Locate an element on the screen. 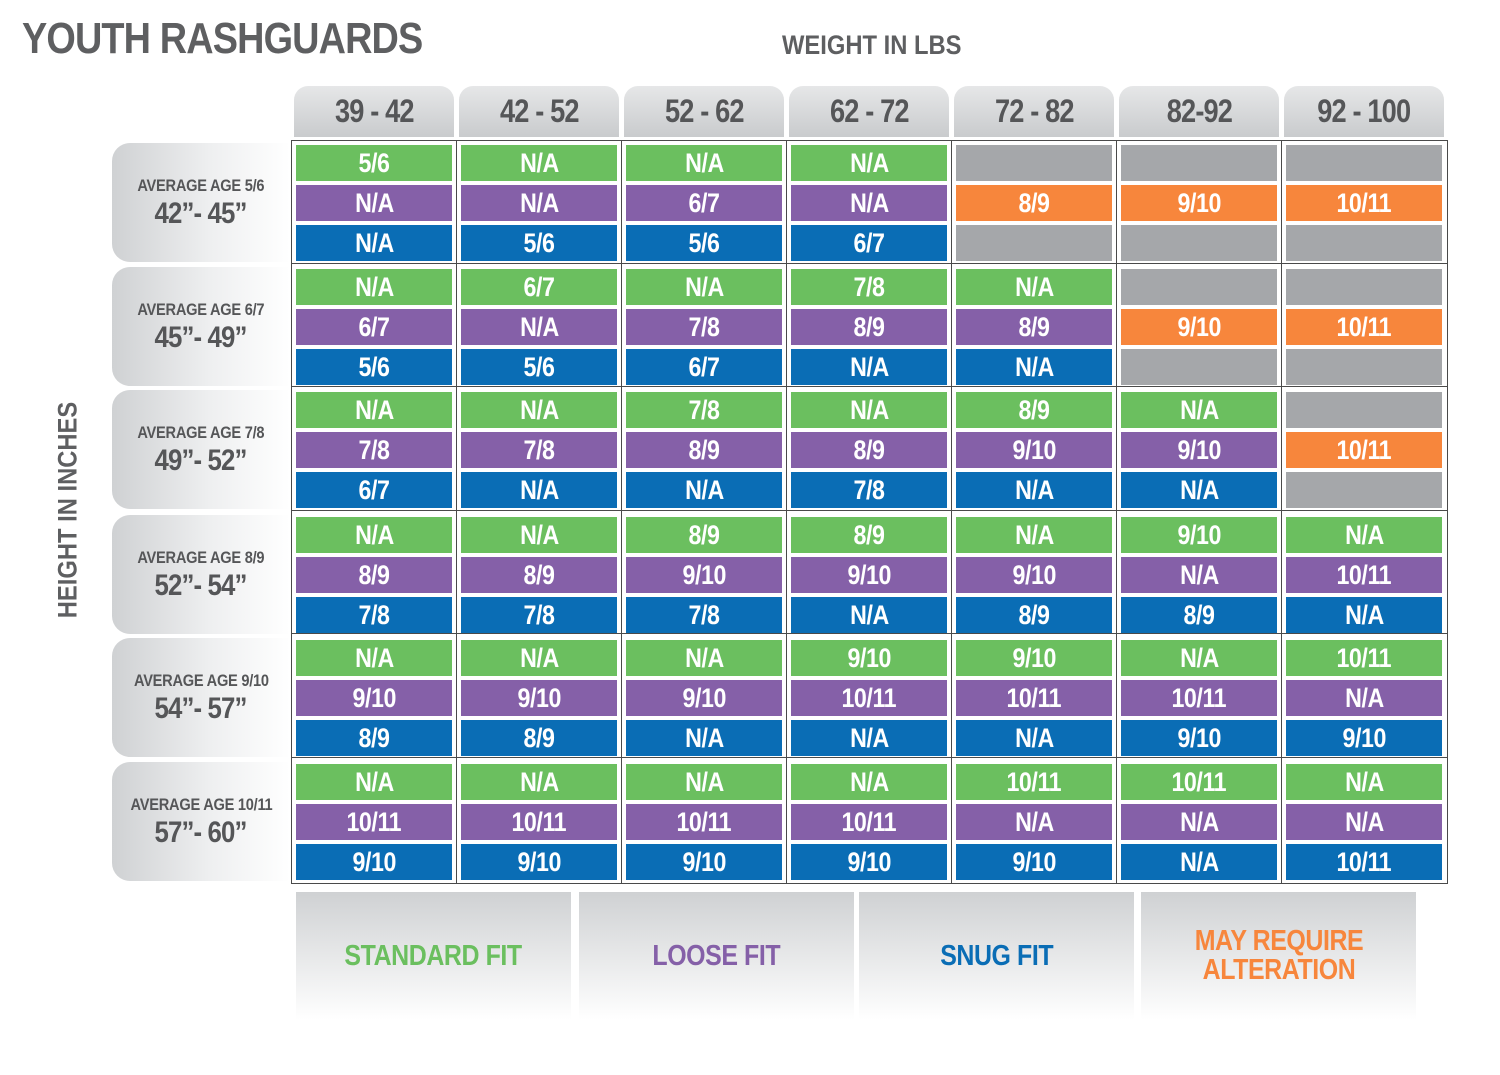  size-cell-standard: 5/6 is located at coordinates (374, 163).